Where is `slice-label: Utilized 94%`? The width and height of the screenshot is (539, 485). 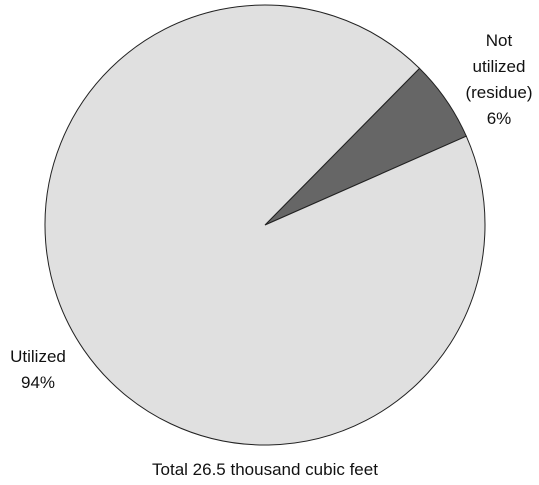 slice-label: Utilized 94% is located at coordinates (38, 369).